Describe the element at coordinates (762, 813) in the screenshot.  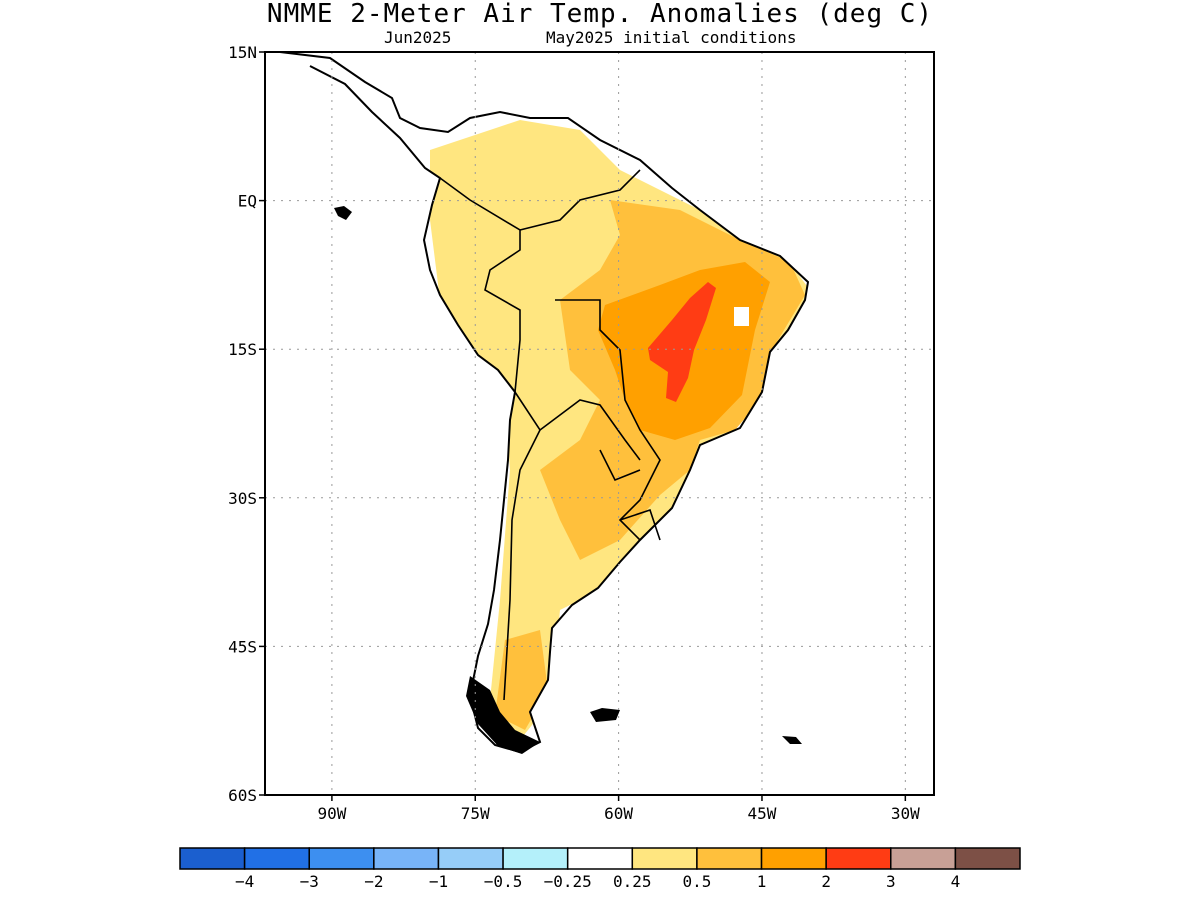
I see `lon-tick-label: 45W` at that location.